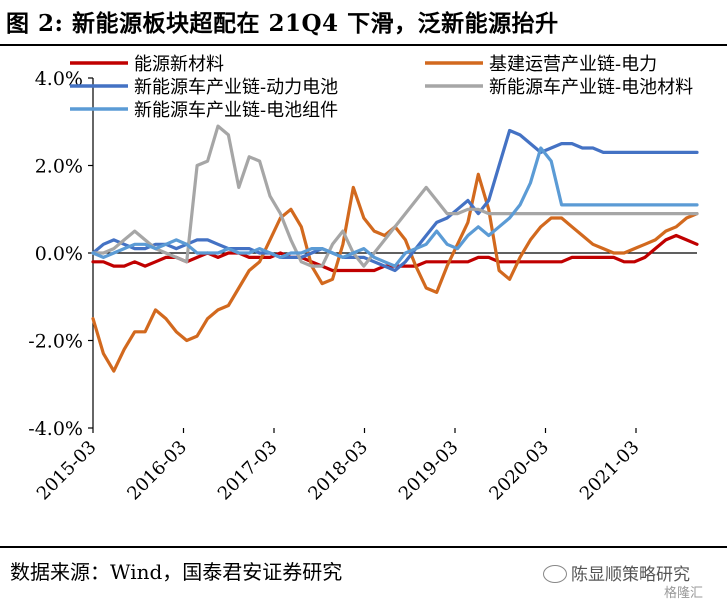  What do you see at coordinates (363, 547) in the screenshot?
I see `bottom-rule` at bounding box center [363, 547].